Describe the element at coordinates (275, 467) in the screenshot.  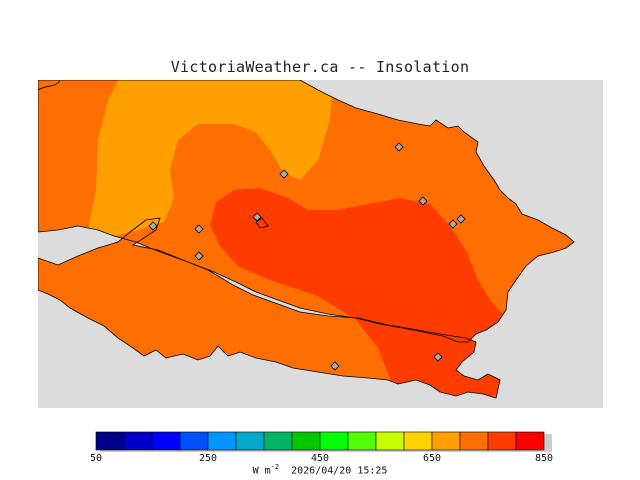
I see `unit-exponent: -2` at that location.